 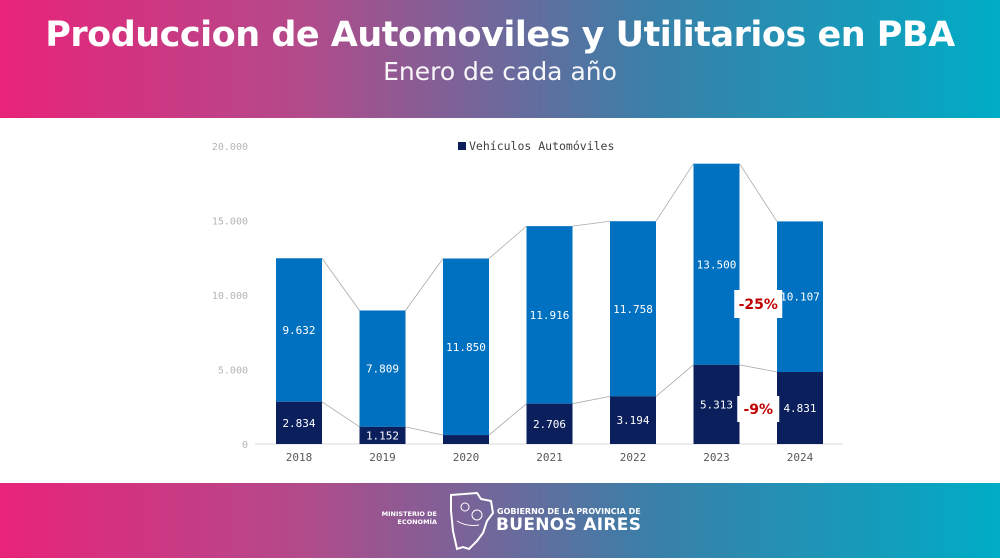 What do you see at coordinates (466, 457) in the screenshot?
I see `x-tick-label: 2020` at bounding box center [466, 457].